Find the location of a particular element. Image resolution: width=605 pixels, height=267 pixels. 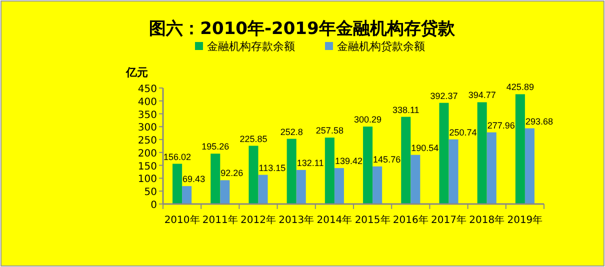

x-tick-label: 2016年 is located at coordinates (410, 220).